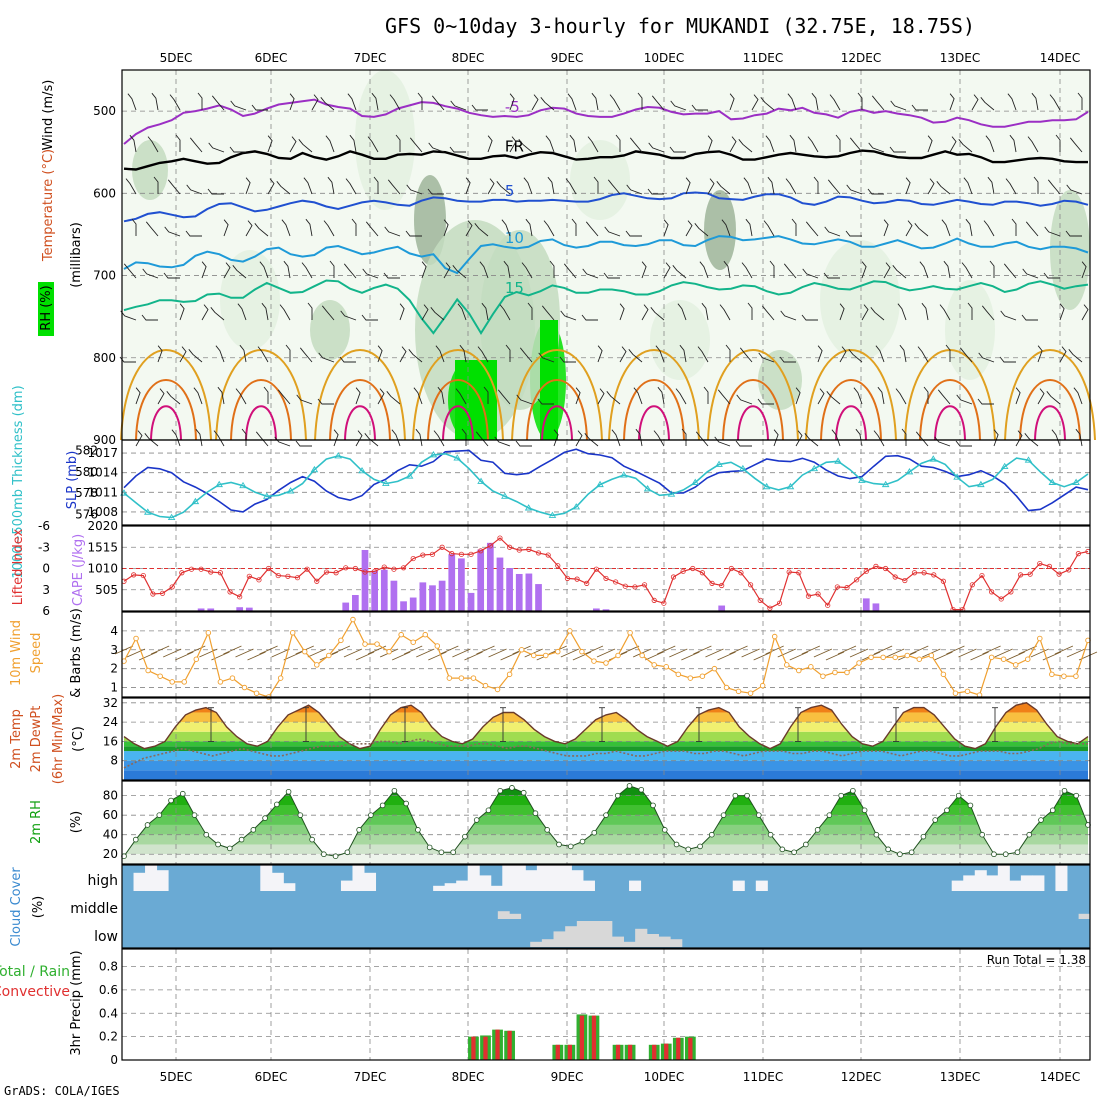 Image resolution: width=1100 pixels, height=1100 pixels. What do you see at coordinates (512, 107) in the screenshot?
I see `isotherm-label: -5` at bounding box center [512, 107].